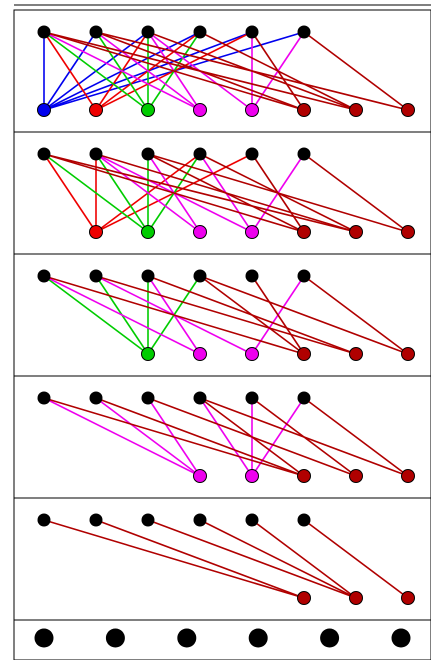 This screenshot has width=431, height=660. I want to click on bottom-node-red, so click(96, 110).